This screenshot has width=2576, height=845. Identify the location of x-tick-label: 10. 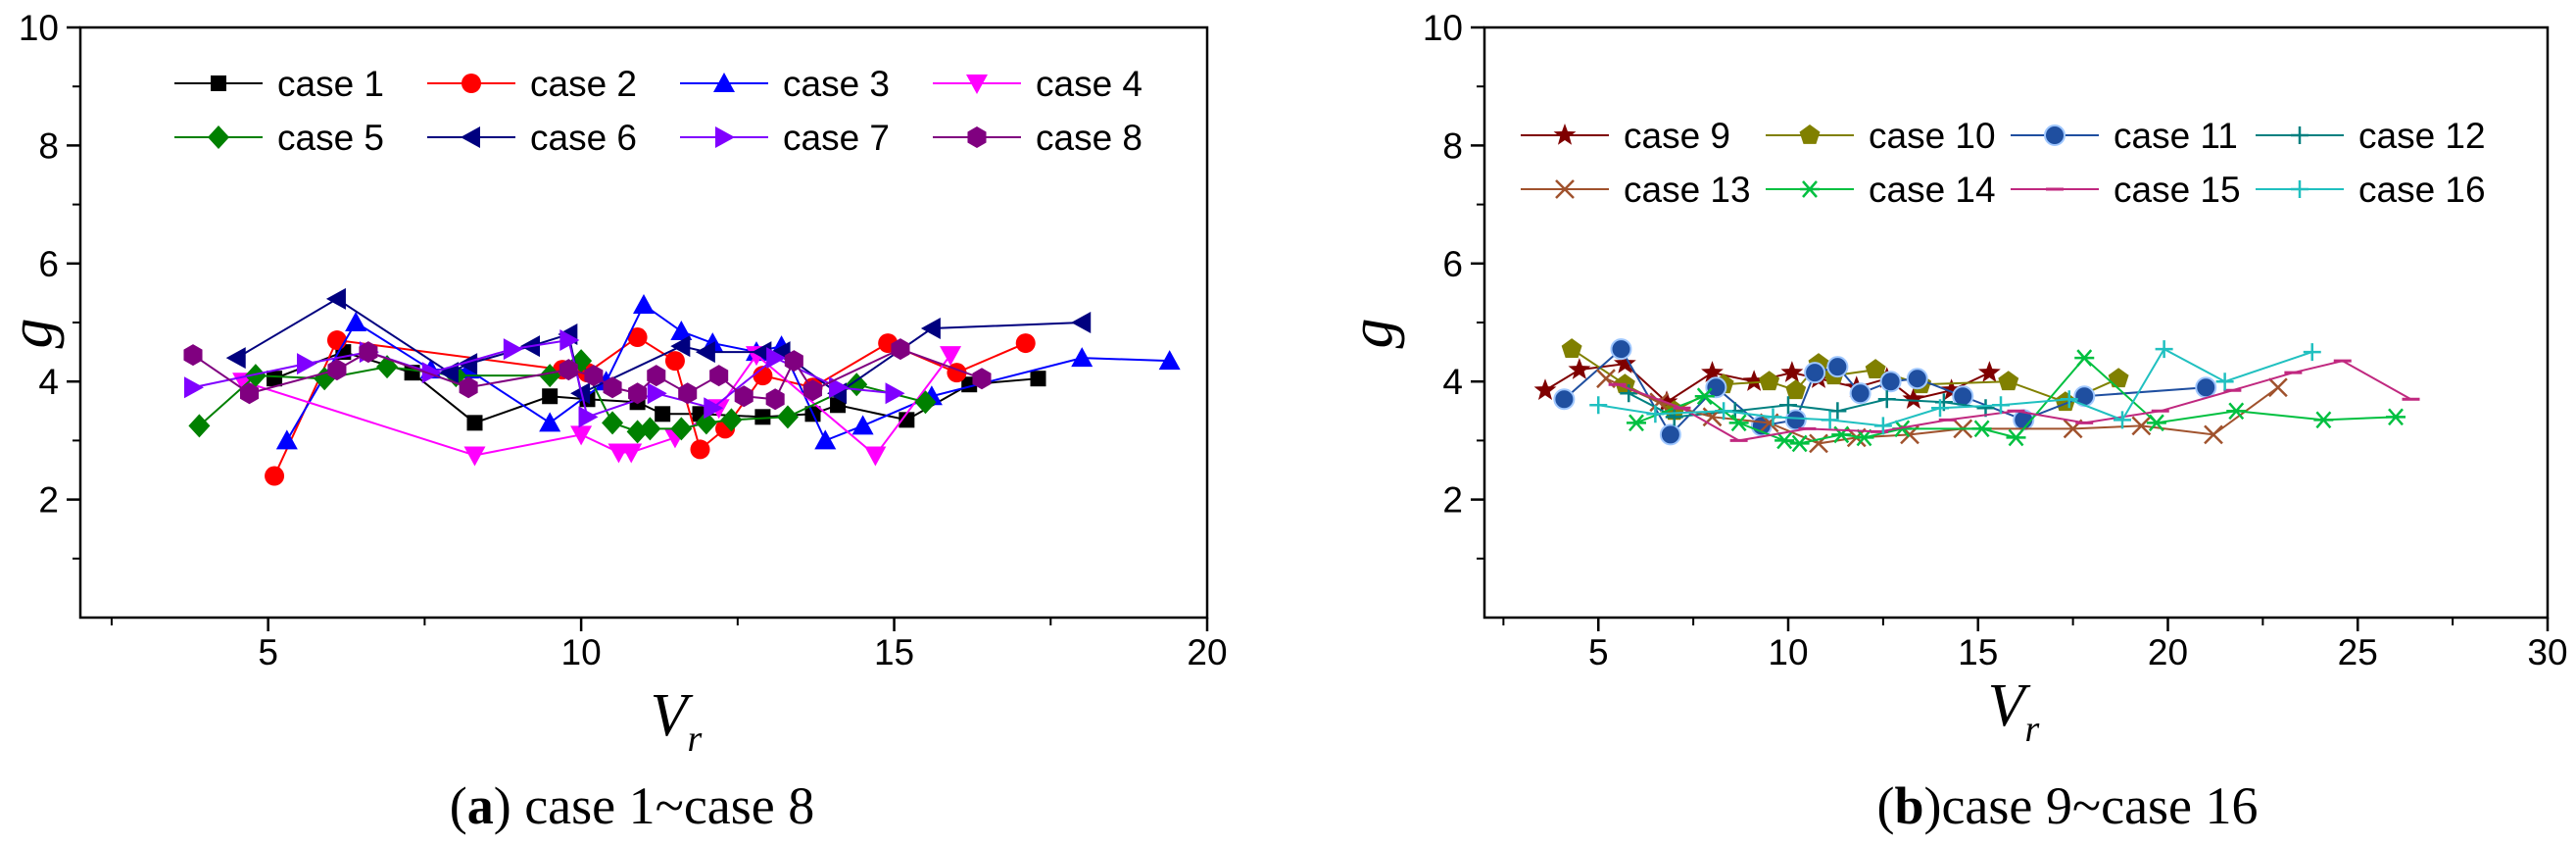
(581, 652).